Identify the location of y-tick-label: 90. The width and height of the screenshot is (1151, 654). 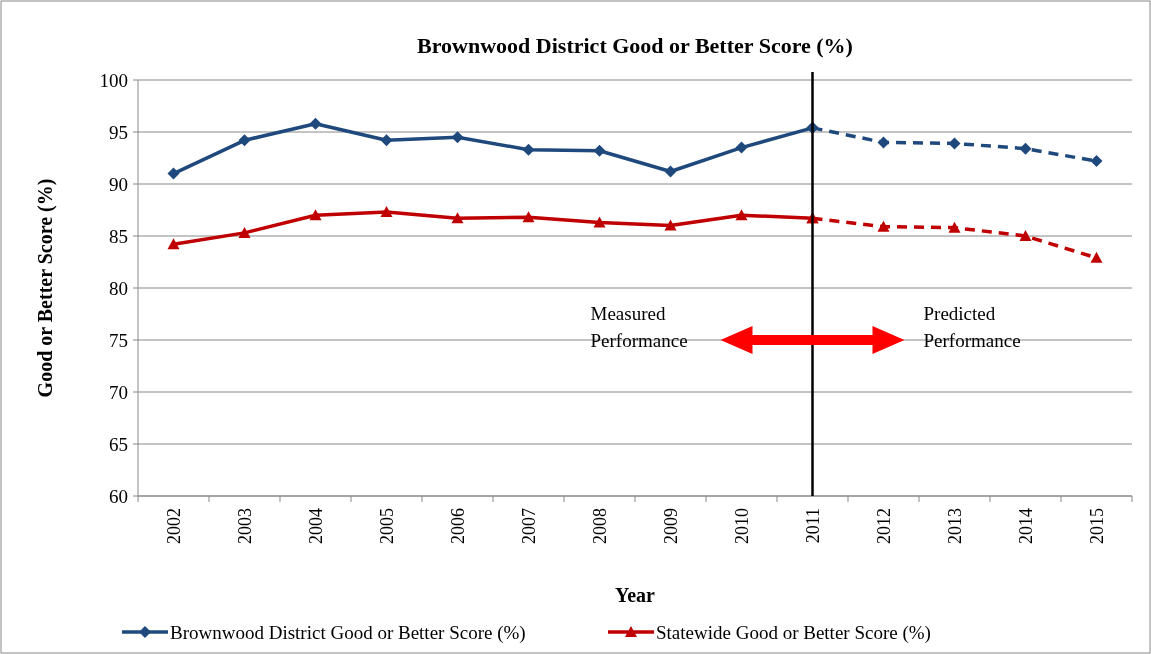
(118, 184).